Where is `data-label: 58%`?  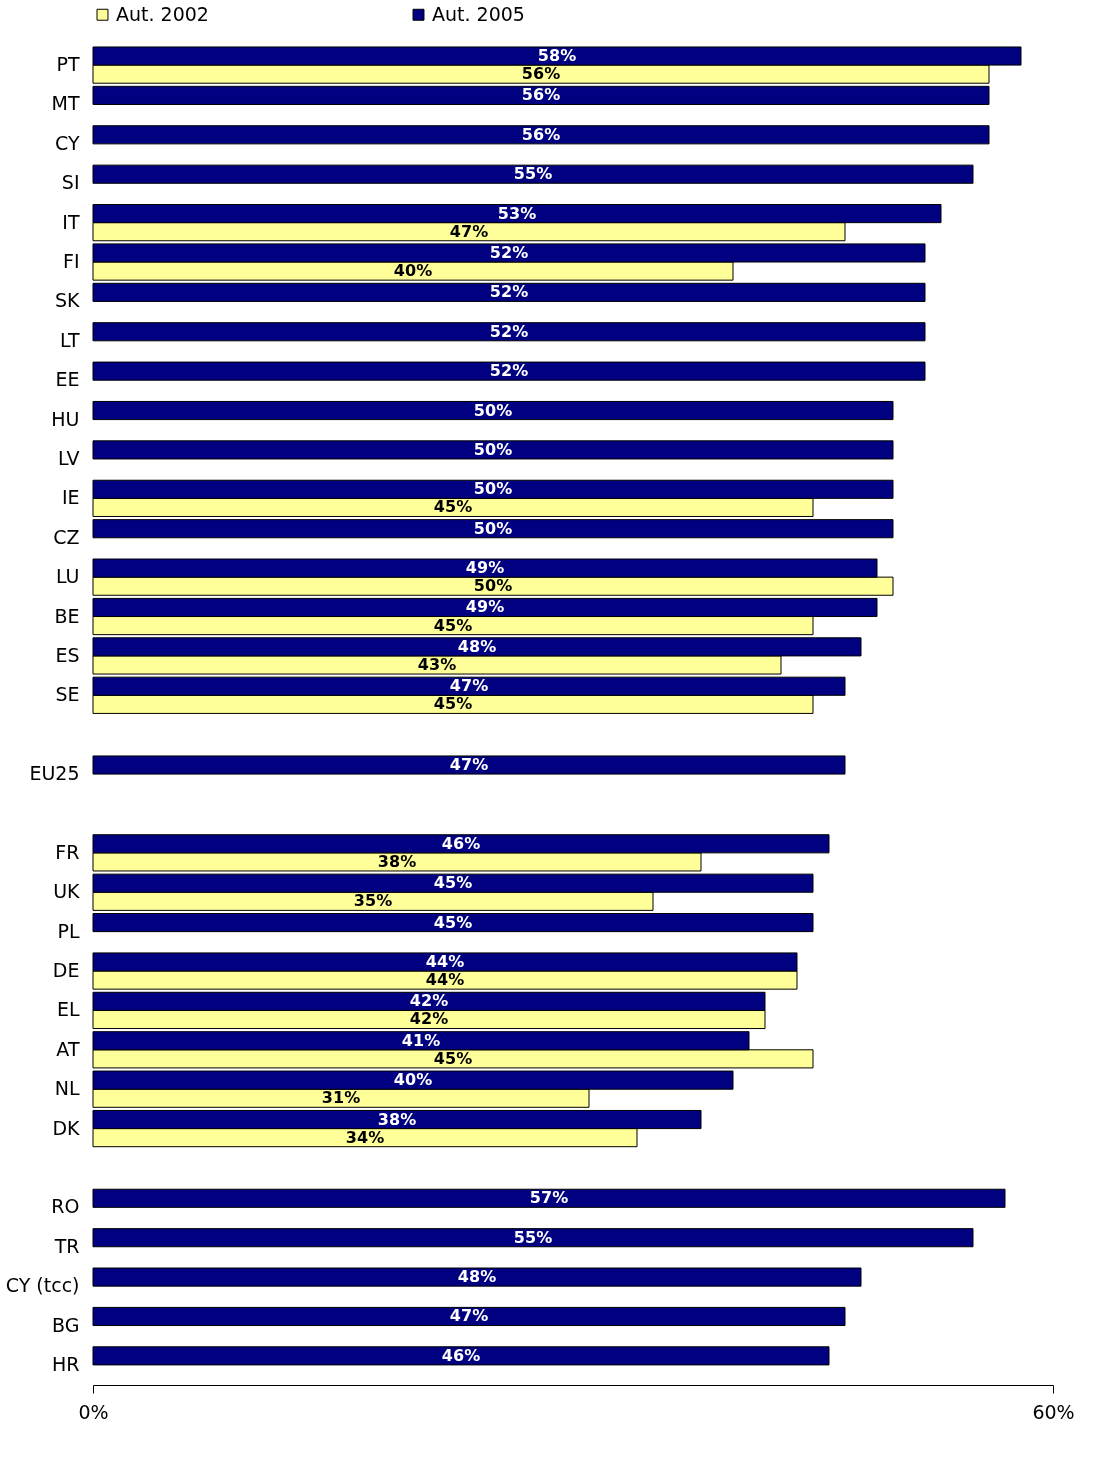 data-label: 58% is located at coordinates (557, 56).